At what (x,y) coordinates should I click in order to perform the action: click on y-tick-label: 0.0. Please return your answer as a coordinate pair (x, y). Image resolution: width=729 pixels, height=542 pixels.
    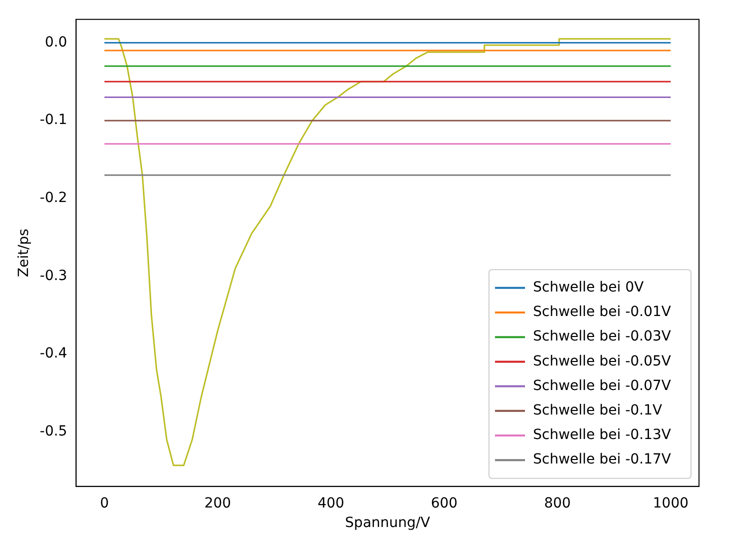
    Looking at the image, I should click on (56, 42).